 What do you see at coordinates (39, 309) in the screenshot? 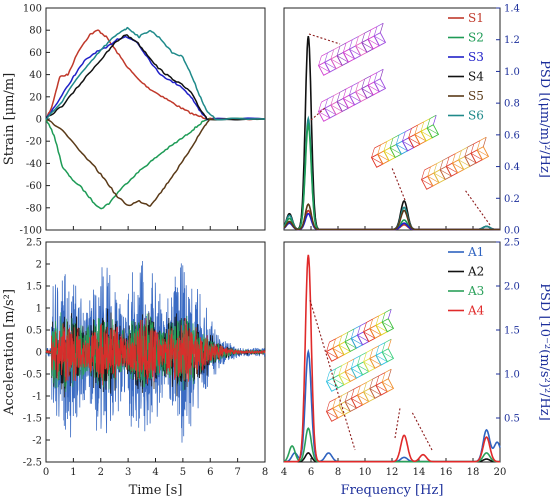
I see `y-tick-label: 1` at bounding box center [39, 309].